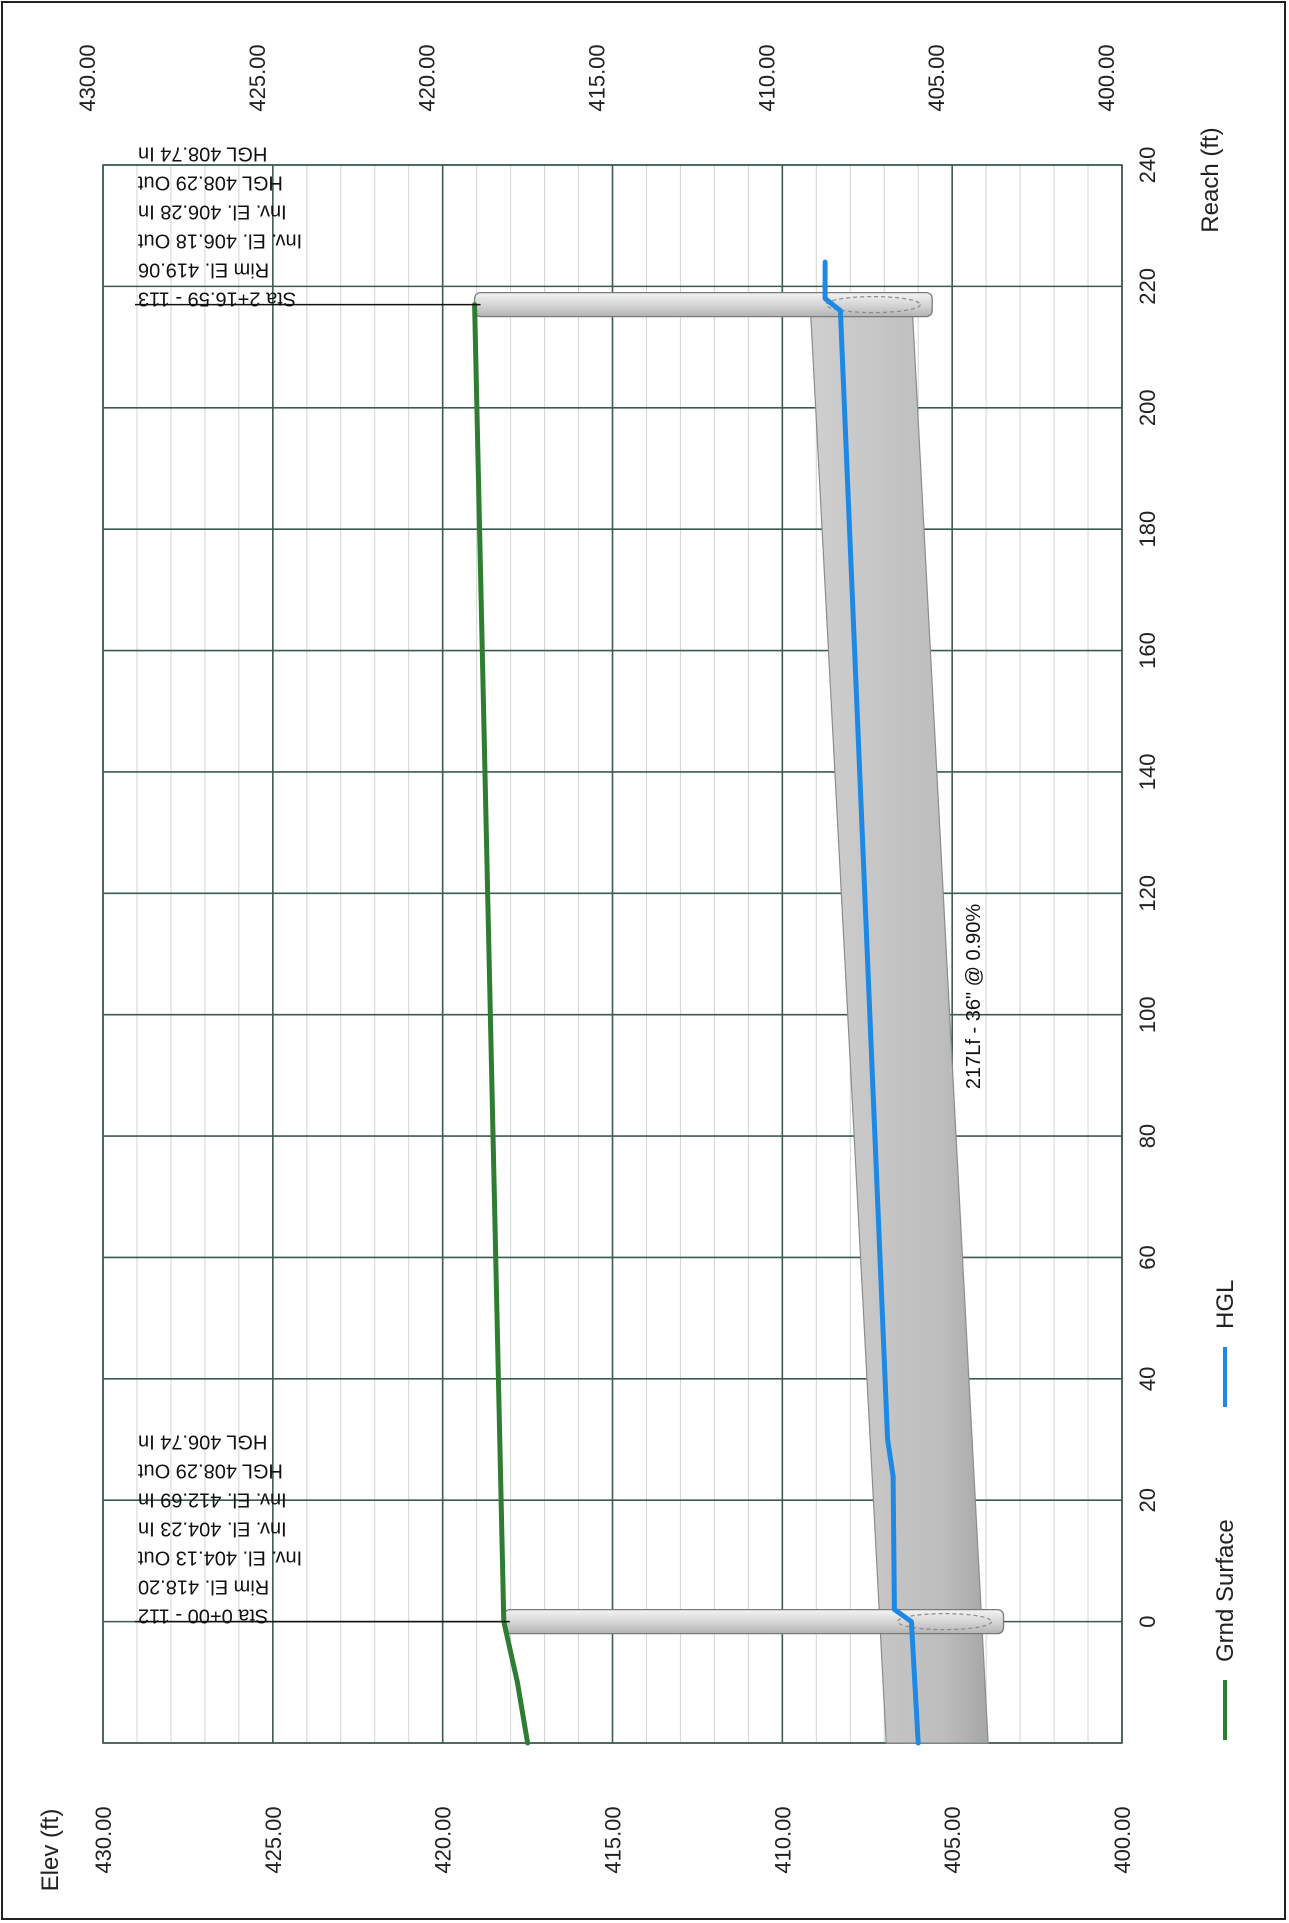  What do you see at coordinates (1147, 1136) in the screenshot?
I see `reach-tick-label: 80` at bounding box center [1147, 1136].